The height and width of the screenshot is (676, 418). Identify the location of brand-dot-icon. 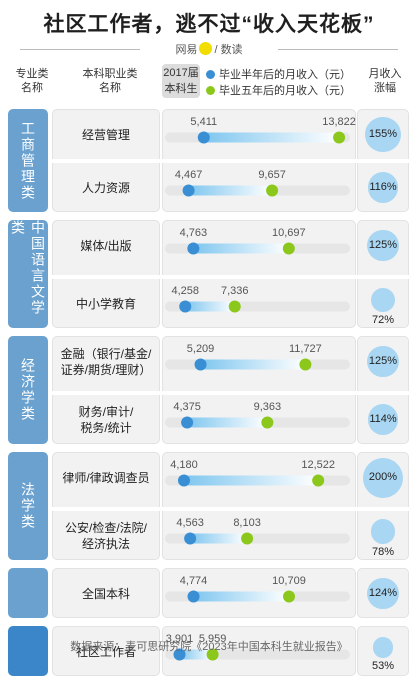
(206, 48).